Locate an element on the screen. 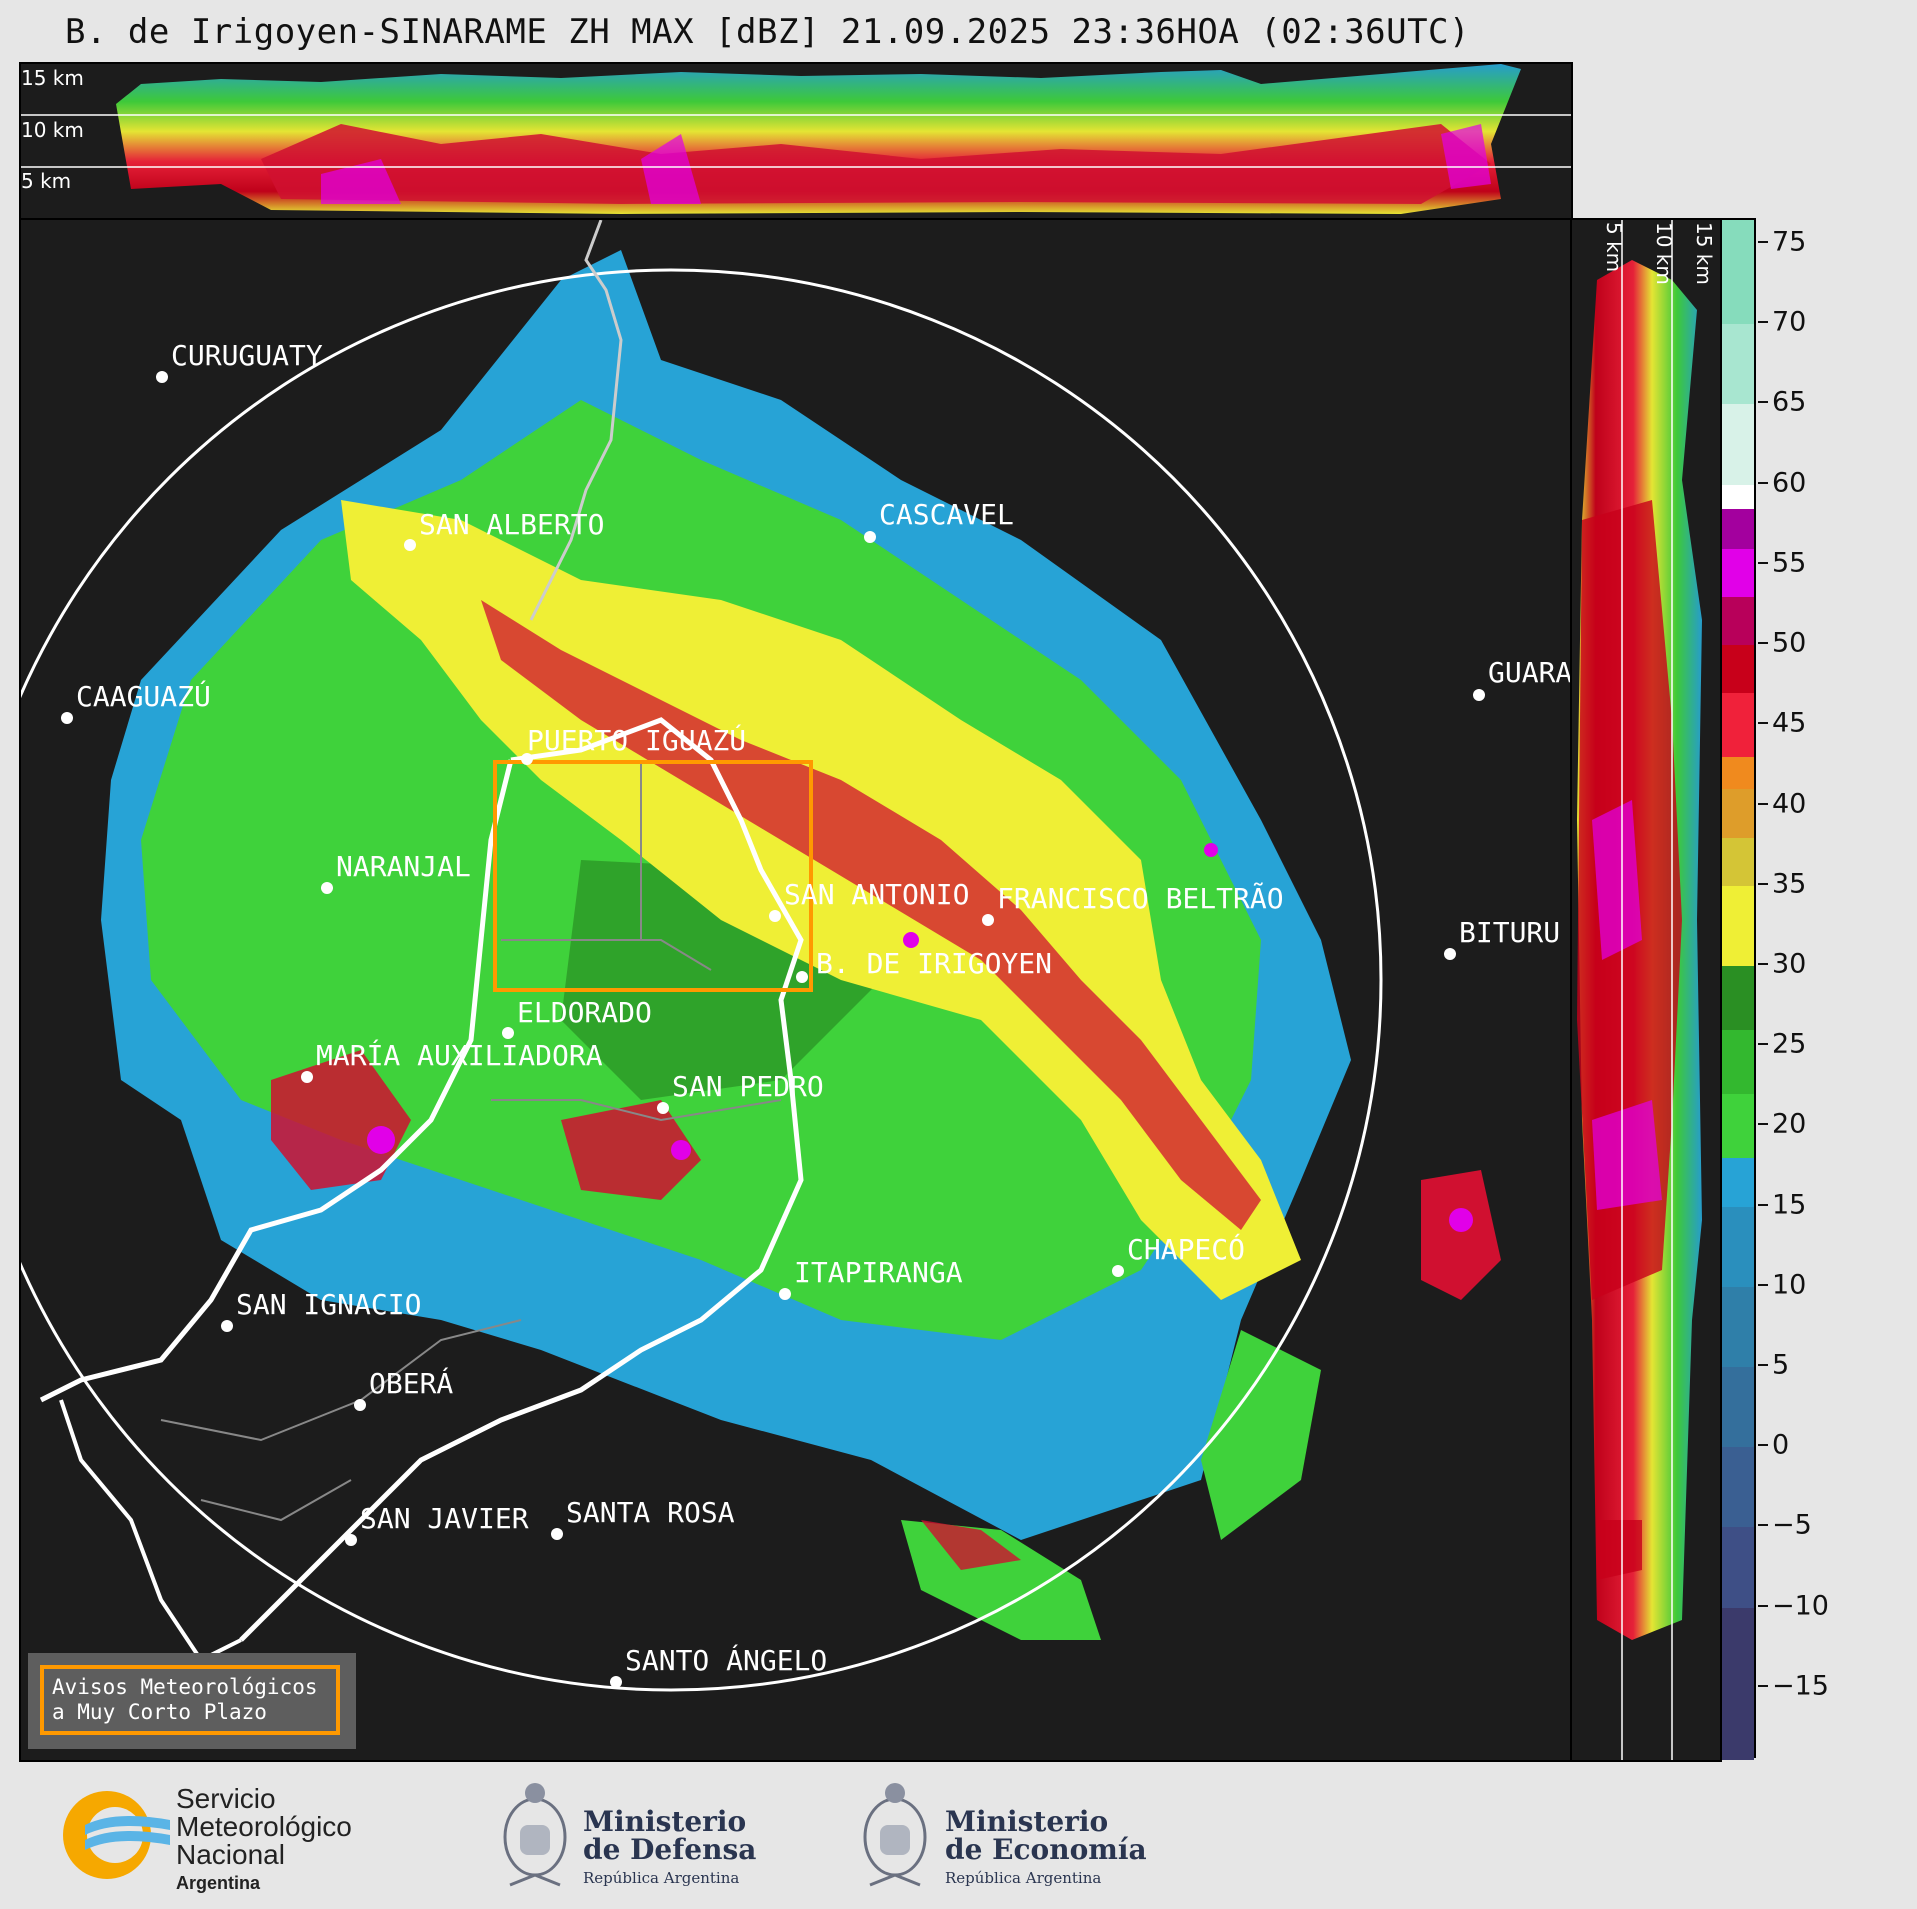 This screenshot has height=1909, width=1917. colorbar-tick-label: 75 is located at coordinates (1789, 242).